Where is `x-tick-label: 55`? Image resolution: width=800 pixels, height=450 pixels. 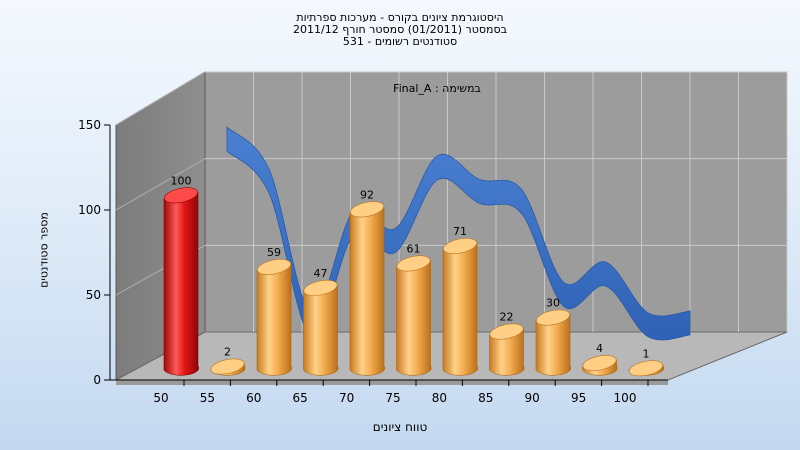 x-tick-label: 55 is located at coordinates (207, 398).